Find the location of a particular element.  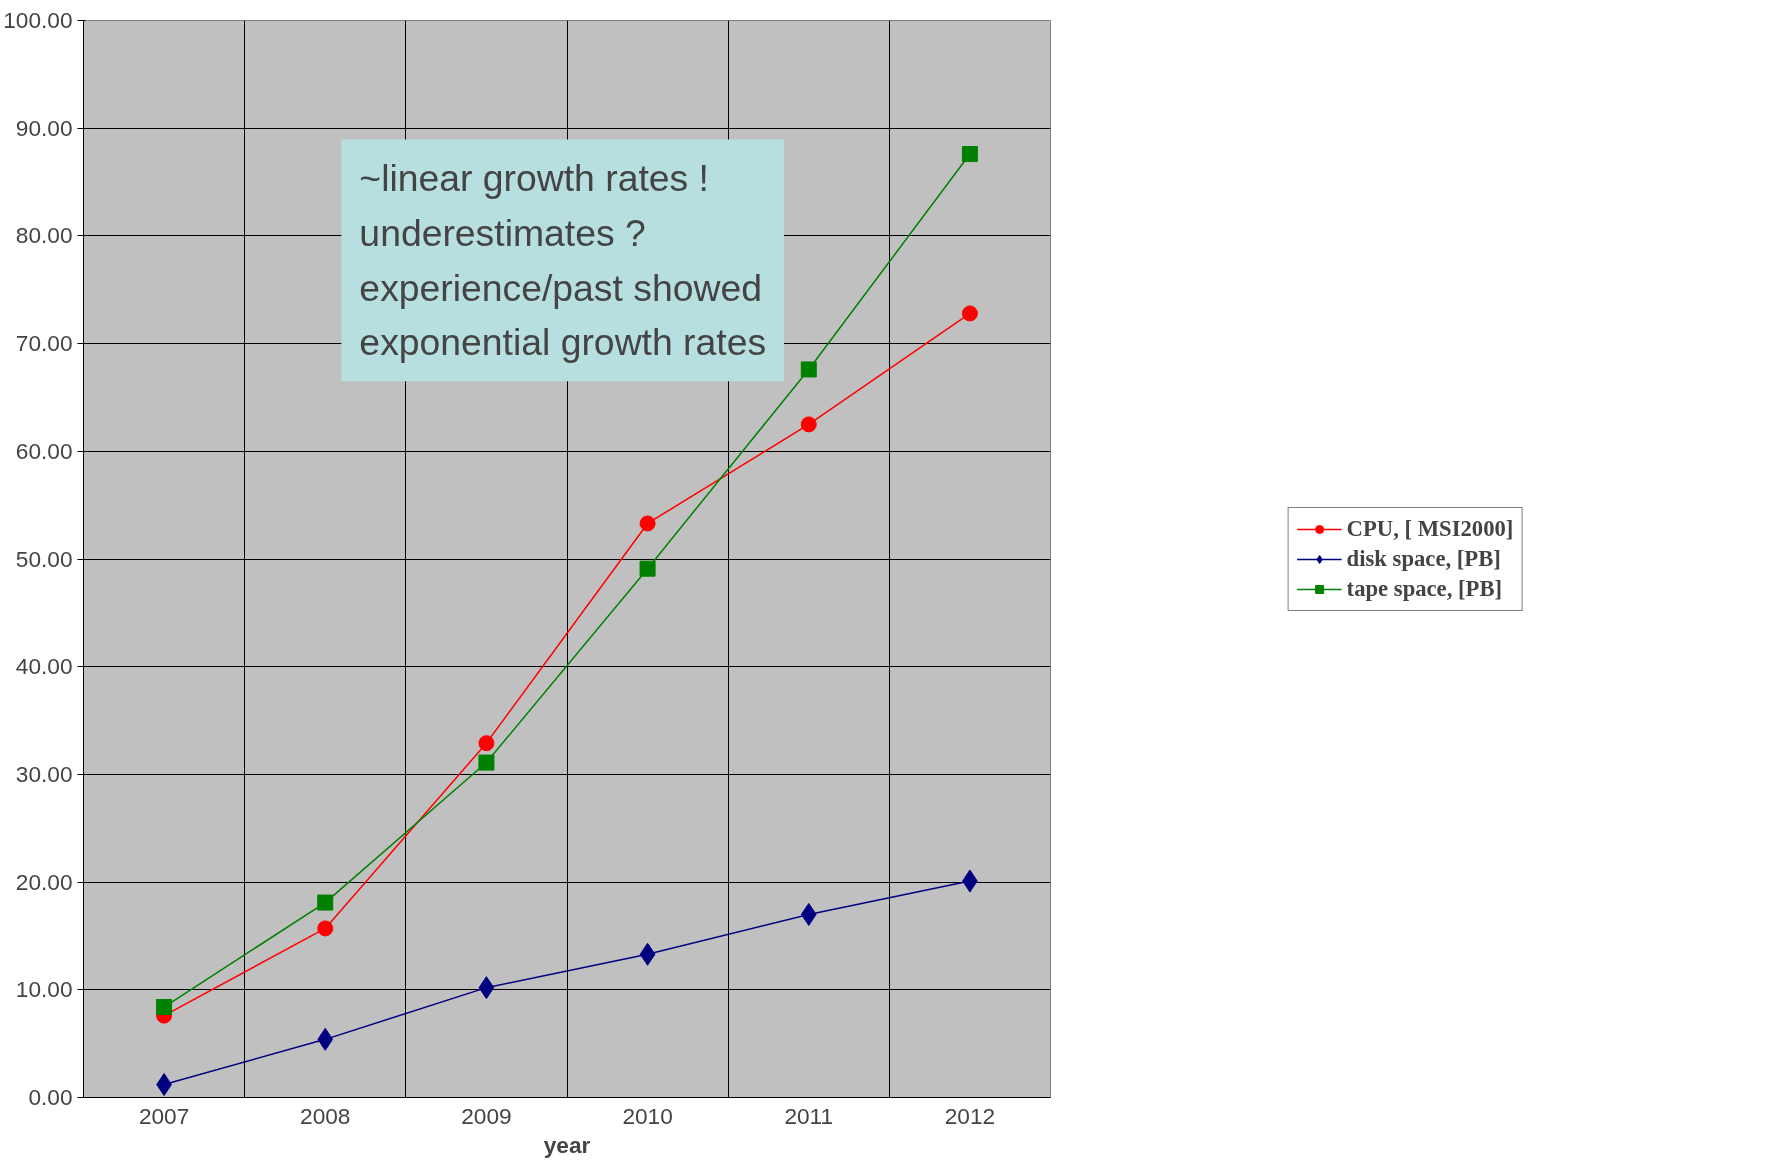

y-tick-label: 90.00 is located at coordinates (44, 127).